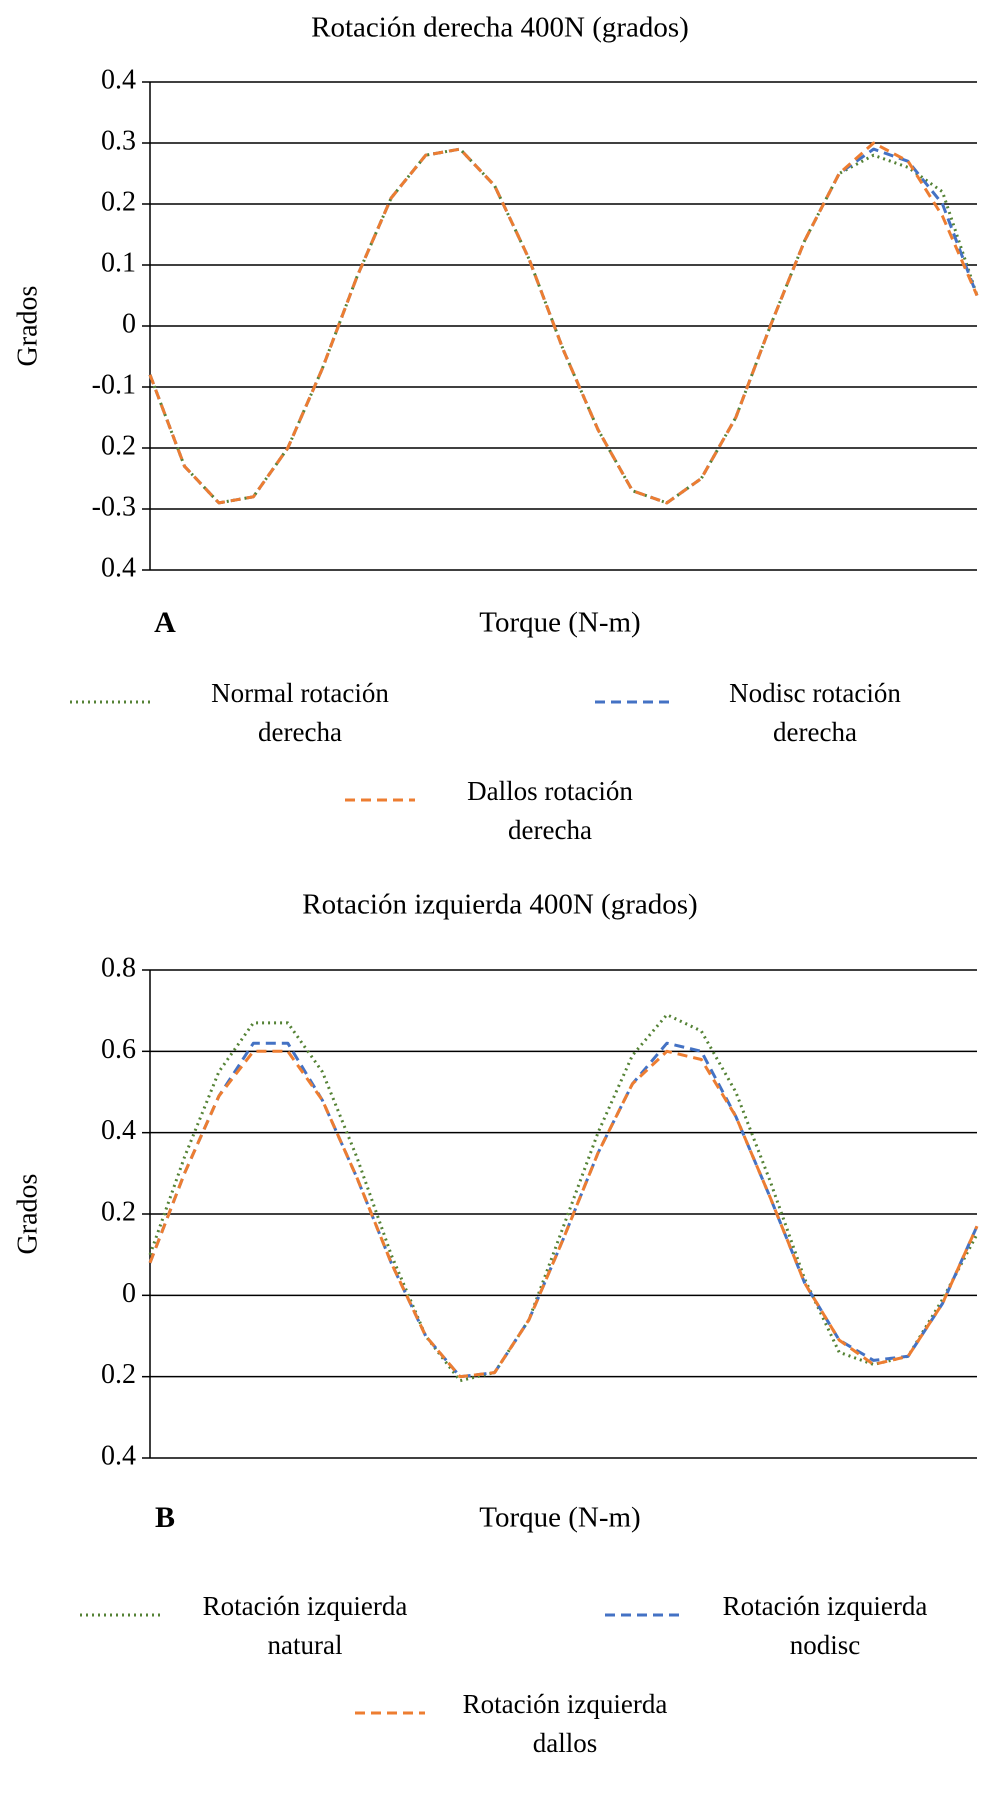 The image size is (1001, 1800). What do you see at coordinates (815, 712) in the screenshot?
I see `legend-label: Nodisc rotación derecha` at bounding box center [815, 712].